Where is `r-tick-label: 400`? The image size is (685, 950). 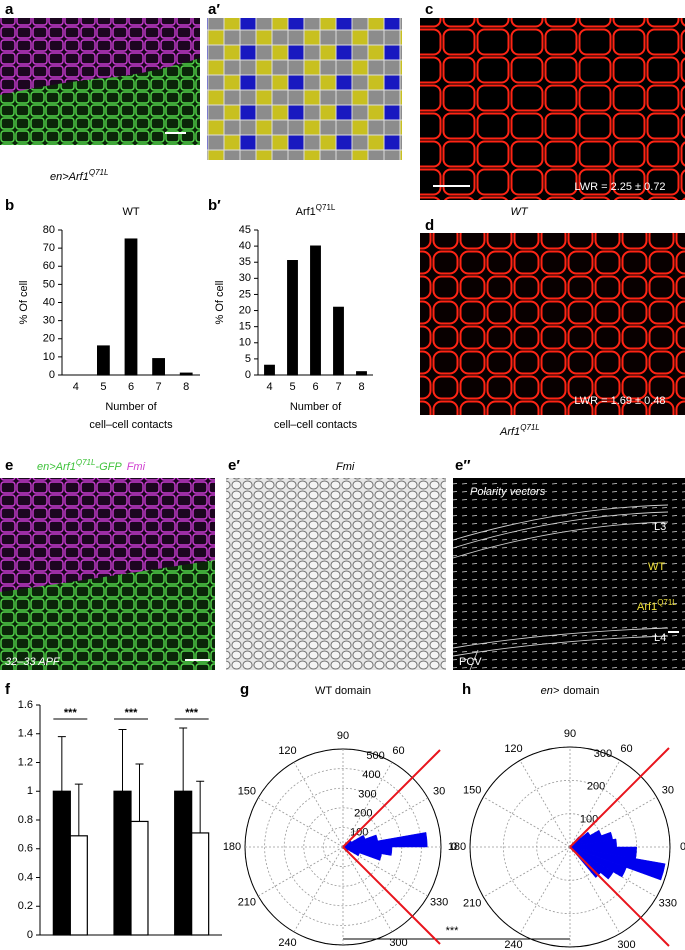 r-tick-label: 400 is located at coordinates (371, 775).